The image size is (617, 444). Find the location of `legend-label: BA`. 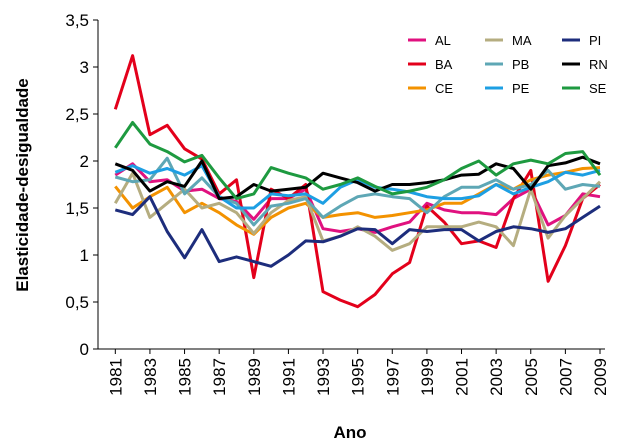

legend-label: BA is located at coordinates (444, 64).